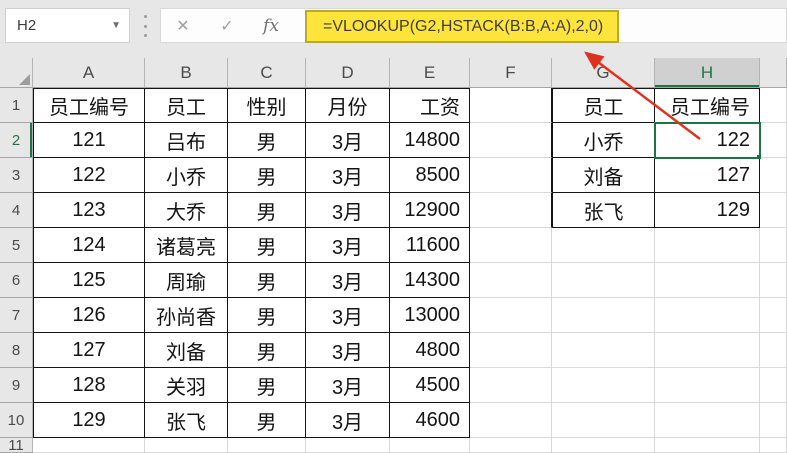 The height and width of the screenshot is (453, 787). Describe the element at coordinates (707, 140) in the screenshot. I see `cell-H2: 122` at that location.